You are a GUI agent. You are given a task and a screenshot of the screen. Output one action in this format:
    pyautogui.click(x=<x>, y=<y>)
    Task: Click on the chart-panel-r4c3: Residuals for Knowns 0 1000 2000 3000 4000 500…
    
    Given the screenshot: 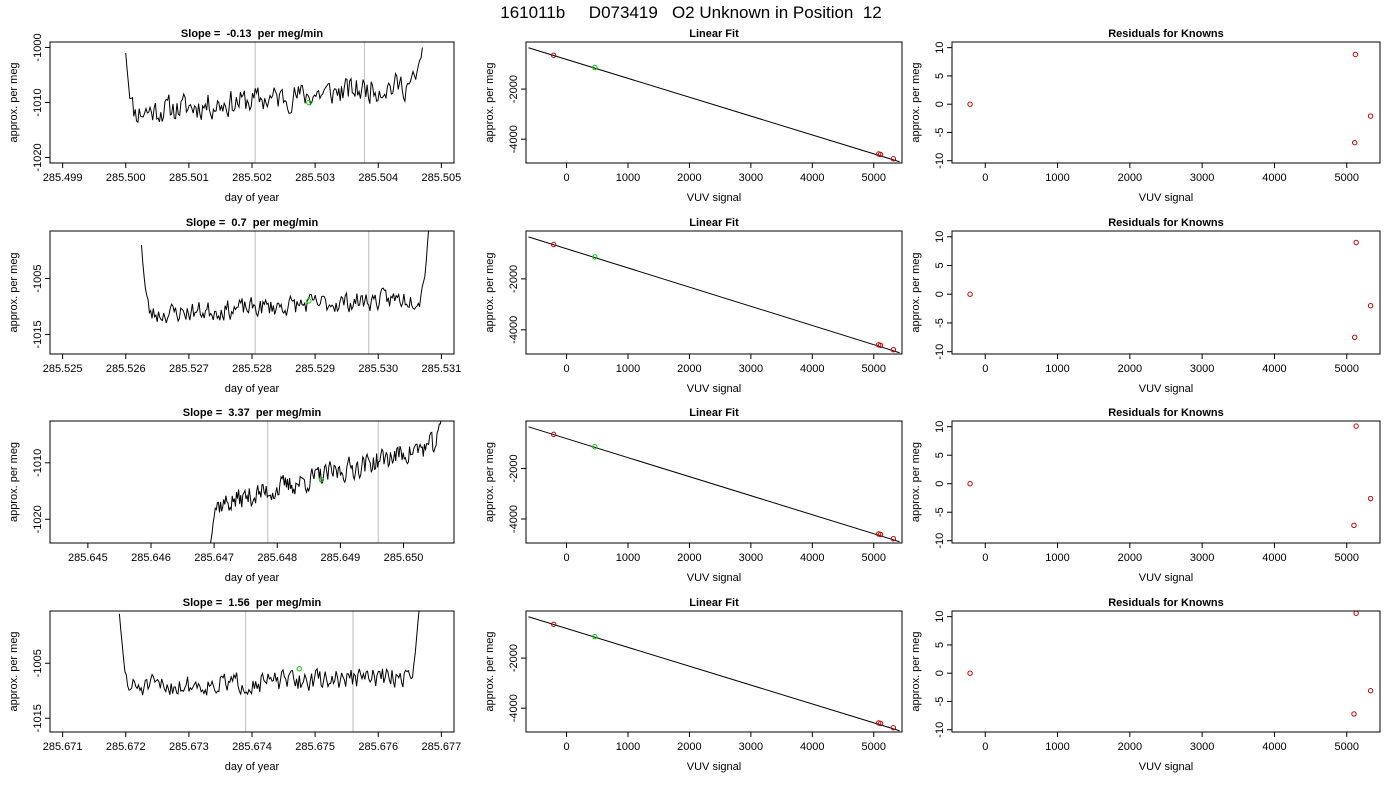 What is the action you would take?
    pyautogui.click(x=1145, y=685)
    